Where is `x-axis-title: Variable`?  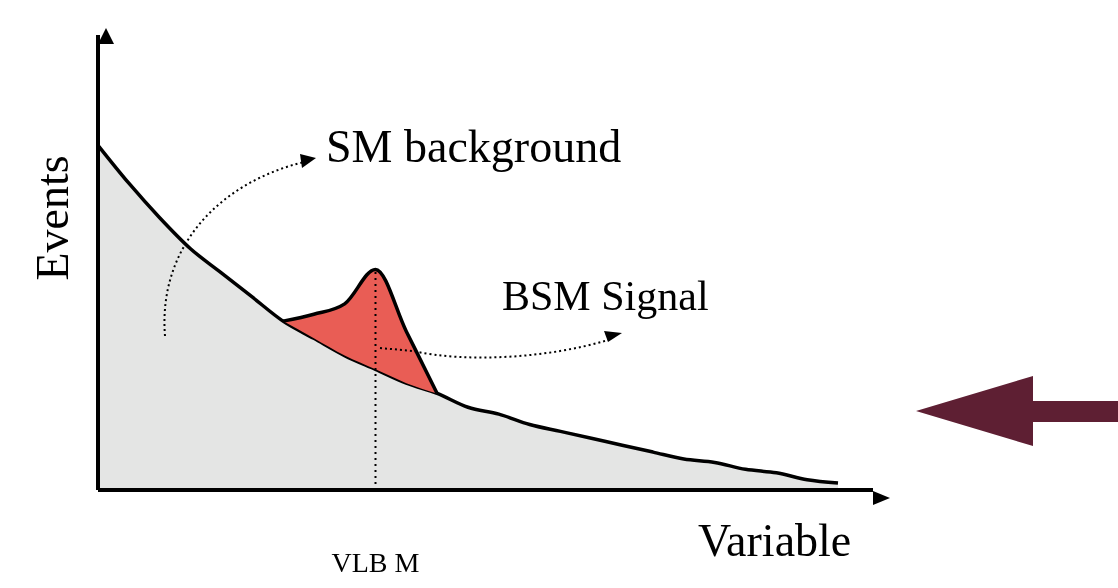 x-axis-title: Variable is located at coordinates (775, 540).